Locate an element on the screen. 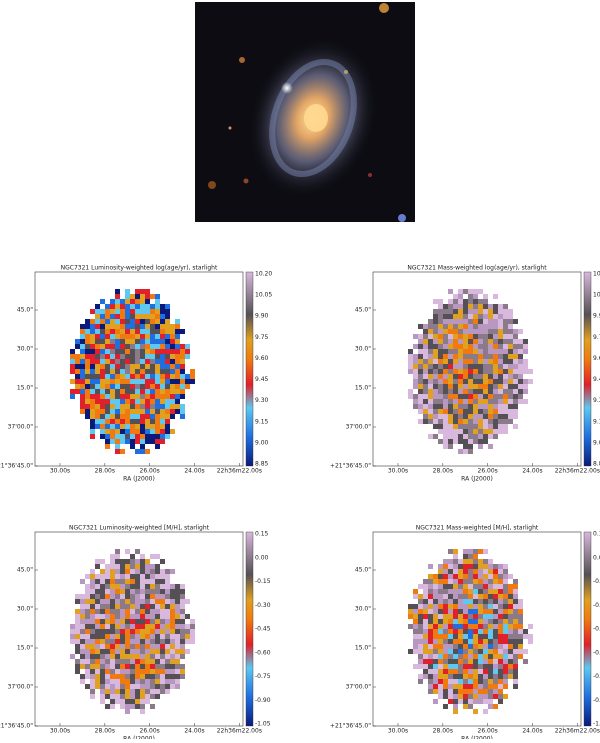 The width and height of the screenshot is (600, 743). colorbar-tick-label: 0.15 is located at coordinates (262, 534).